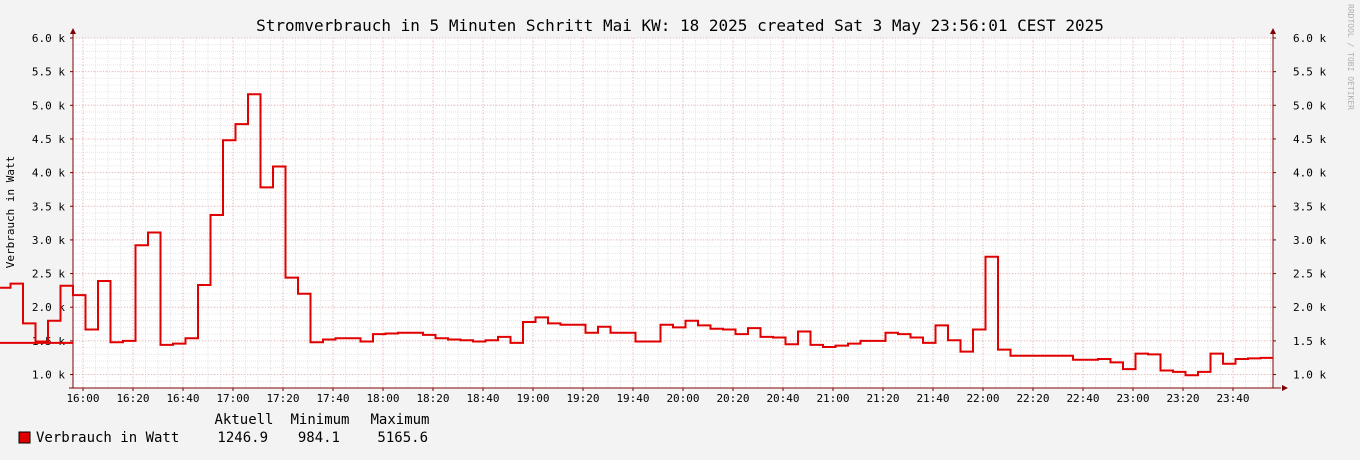  What do you see at coordinates (1309, 139) in the screenshot?
I see `y-tick-label-right: 4.5 k` at bounding box center [1309, 139].